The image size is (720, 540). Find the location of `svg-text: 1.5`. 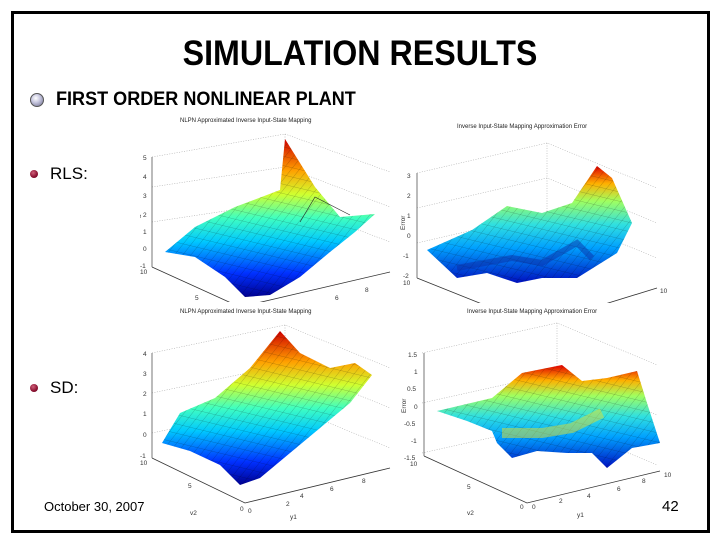

svg-text: 1.5 is located at coordinates (412, 355).